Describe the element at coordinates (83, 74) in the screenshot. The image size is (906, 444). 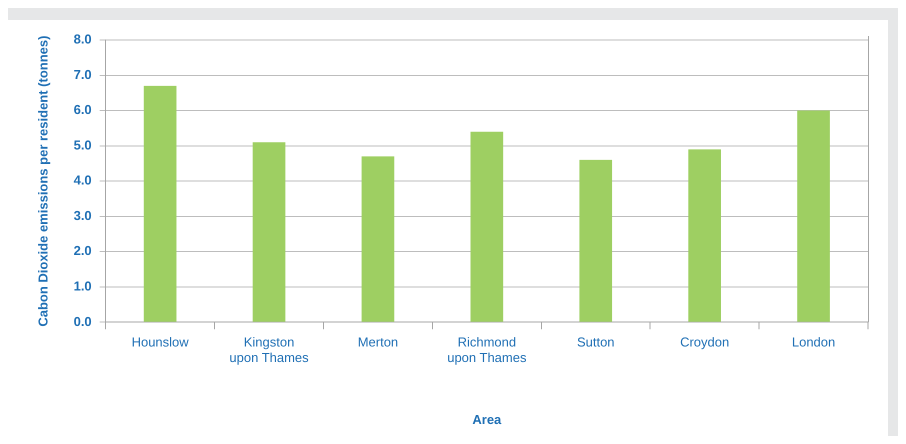
I see `y-tick-label: 7.0` at that location.